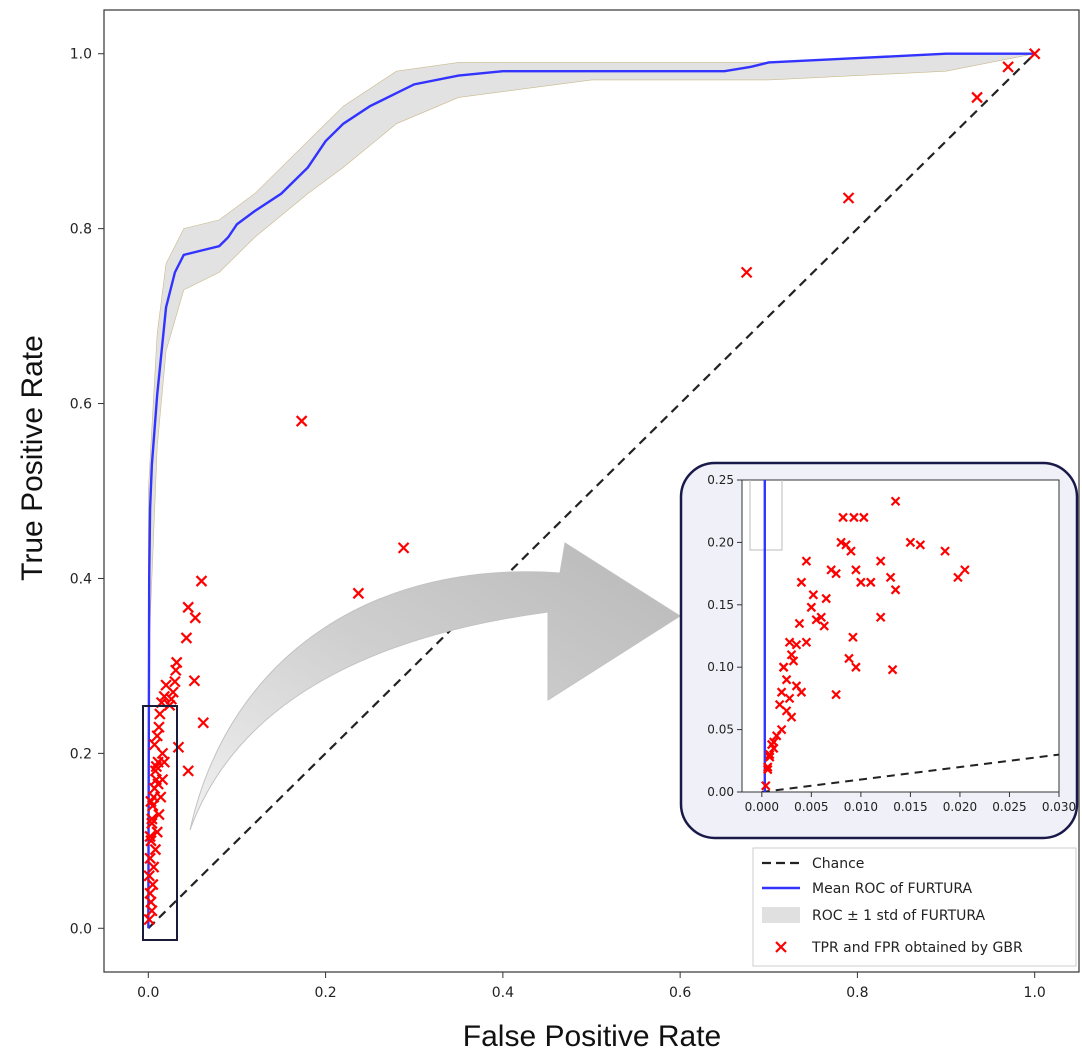 This screenshot has width=1082, height=1055. I want to click on inset-plot-frame, so click(900, 636).